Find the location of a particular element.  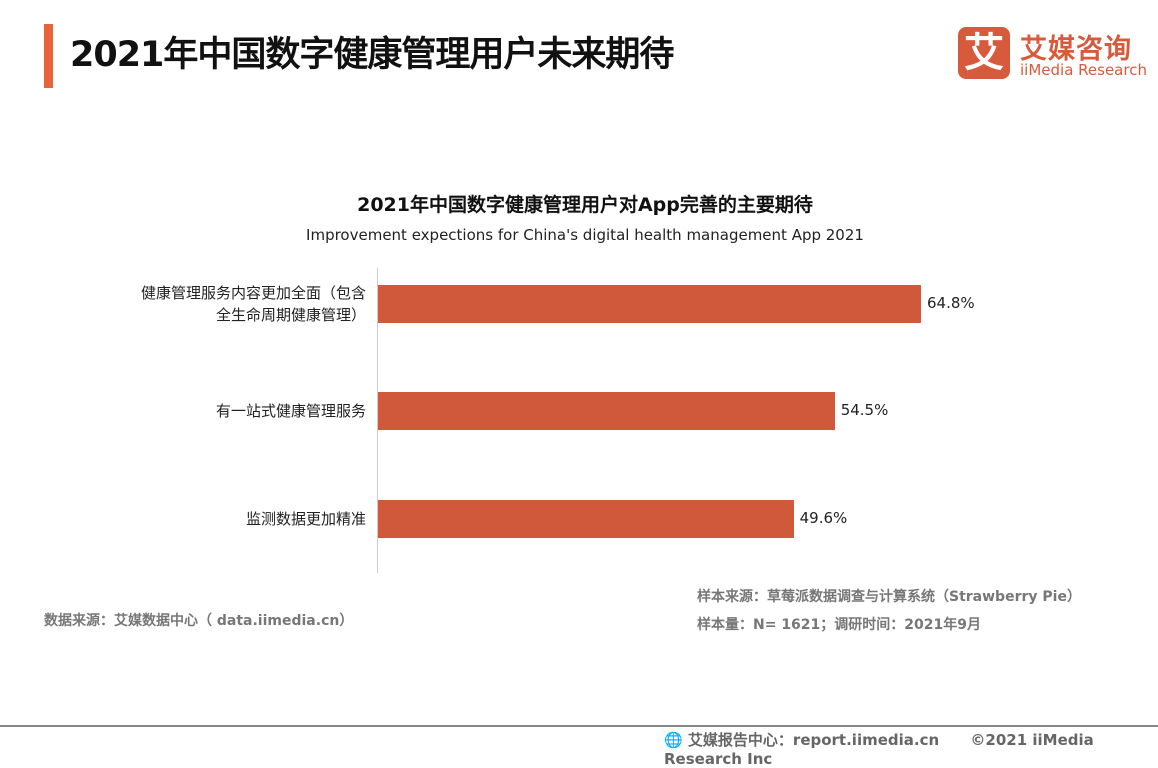

footer-report: 艾媒报告中心：report.iimedia.cn is located at coordinates (813, 740).